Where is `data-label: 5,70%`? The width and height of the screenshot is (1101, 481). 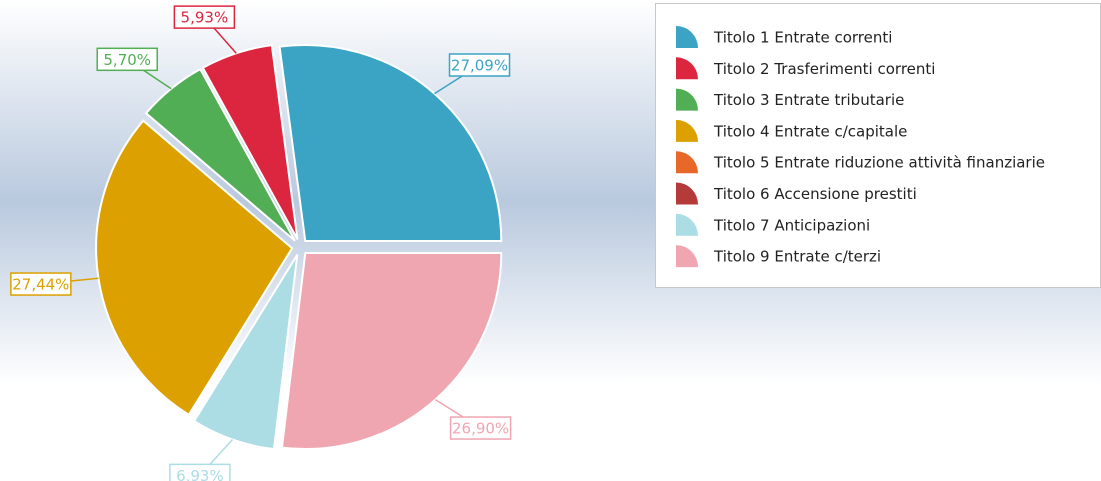 data-label: 5,70% is located at coordinates (127, 60).